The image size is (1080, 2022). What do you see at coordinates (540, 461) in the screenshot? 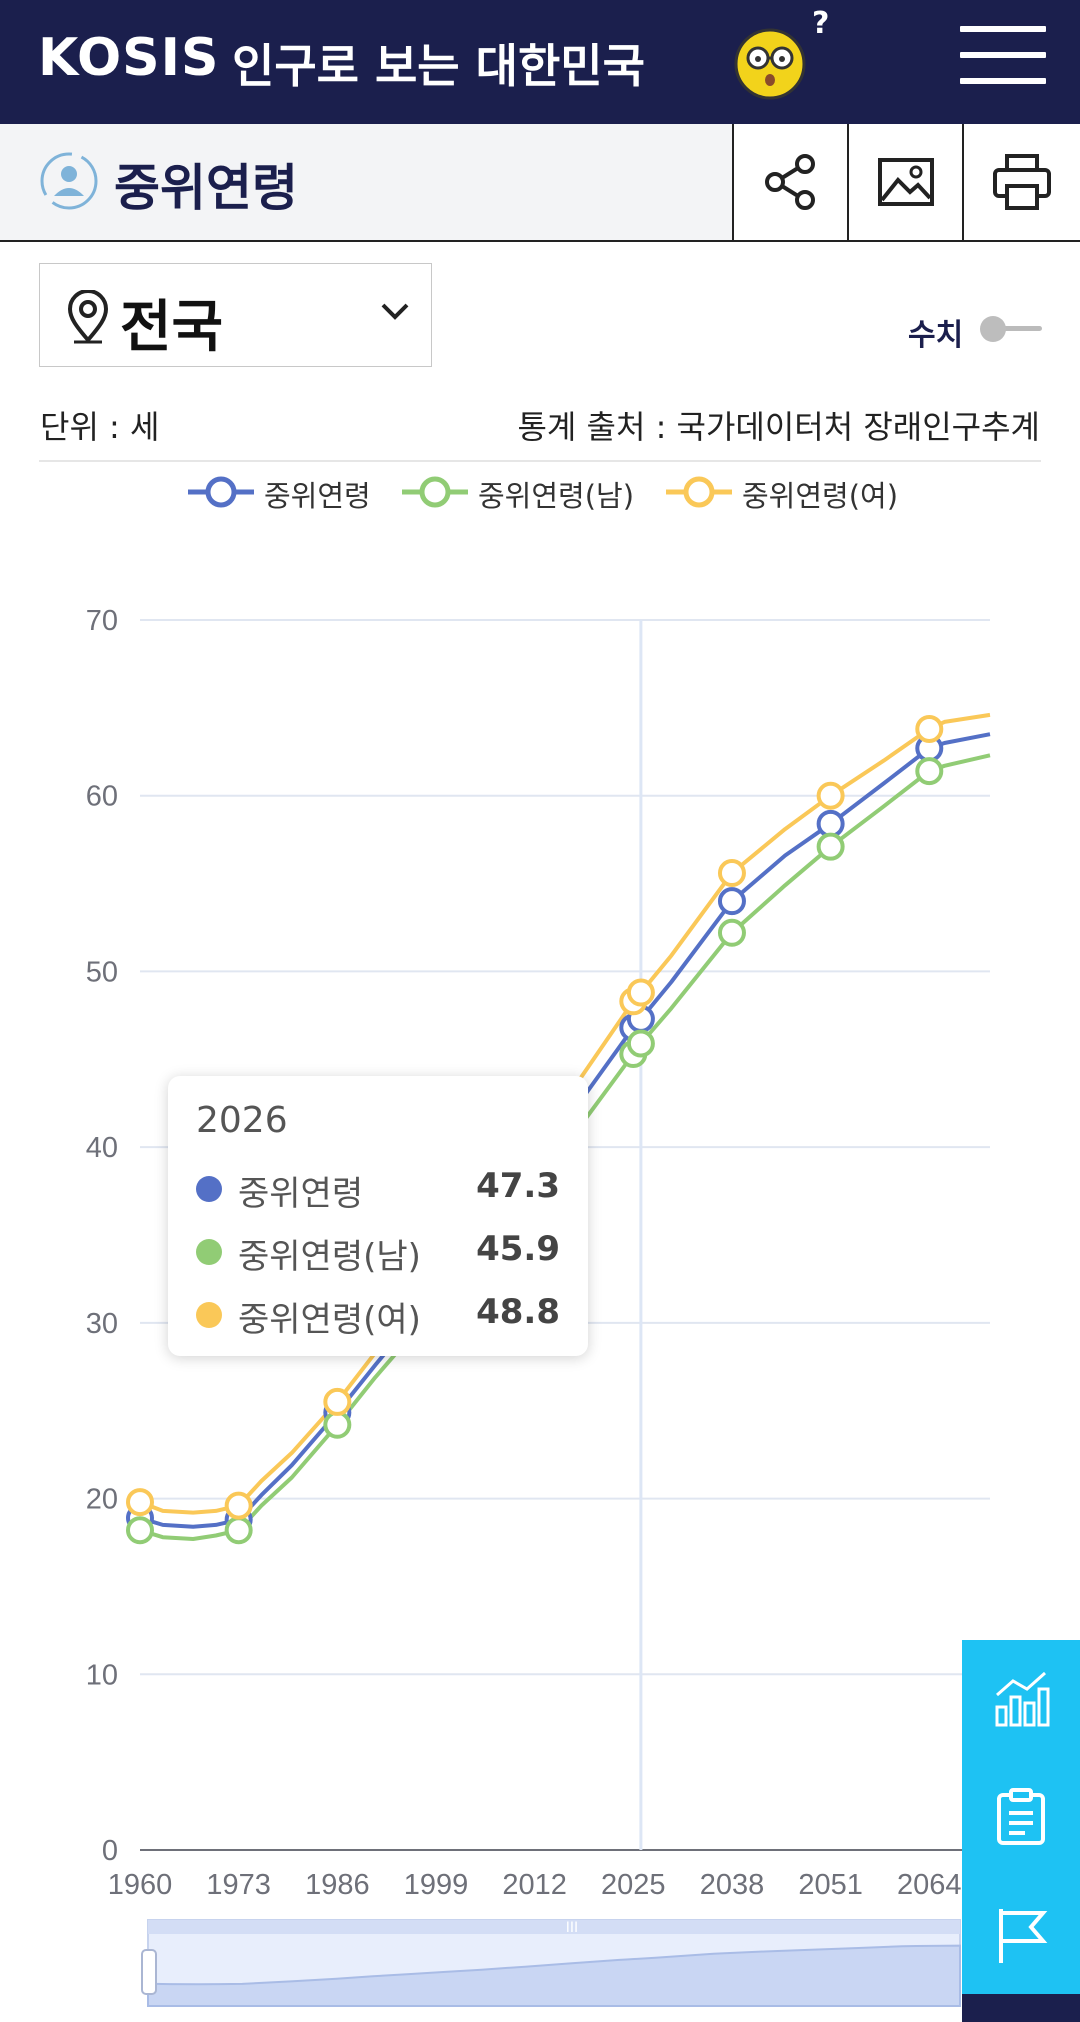
I see `divider` at bounding box center [540, 461].